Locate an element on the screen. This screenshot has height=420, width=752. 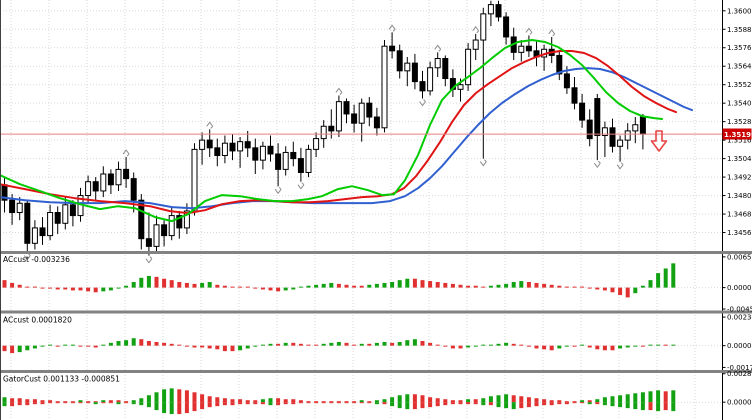
indicator-axis-label: -0.0017900 is located at coordinates (739, 368).